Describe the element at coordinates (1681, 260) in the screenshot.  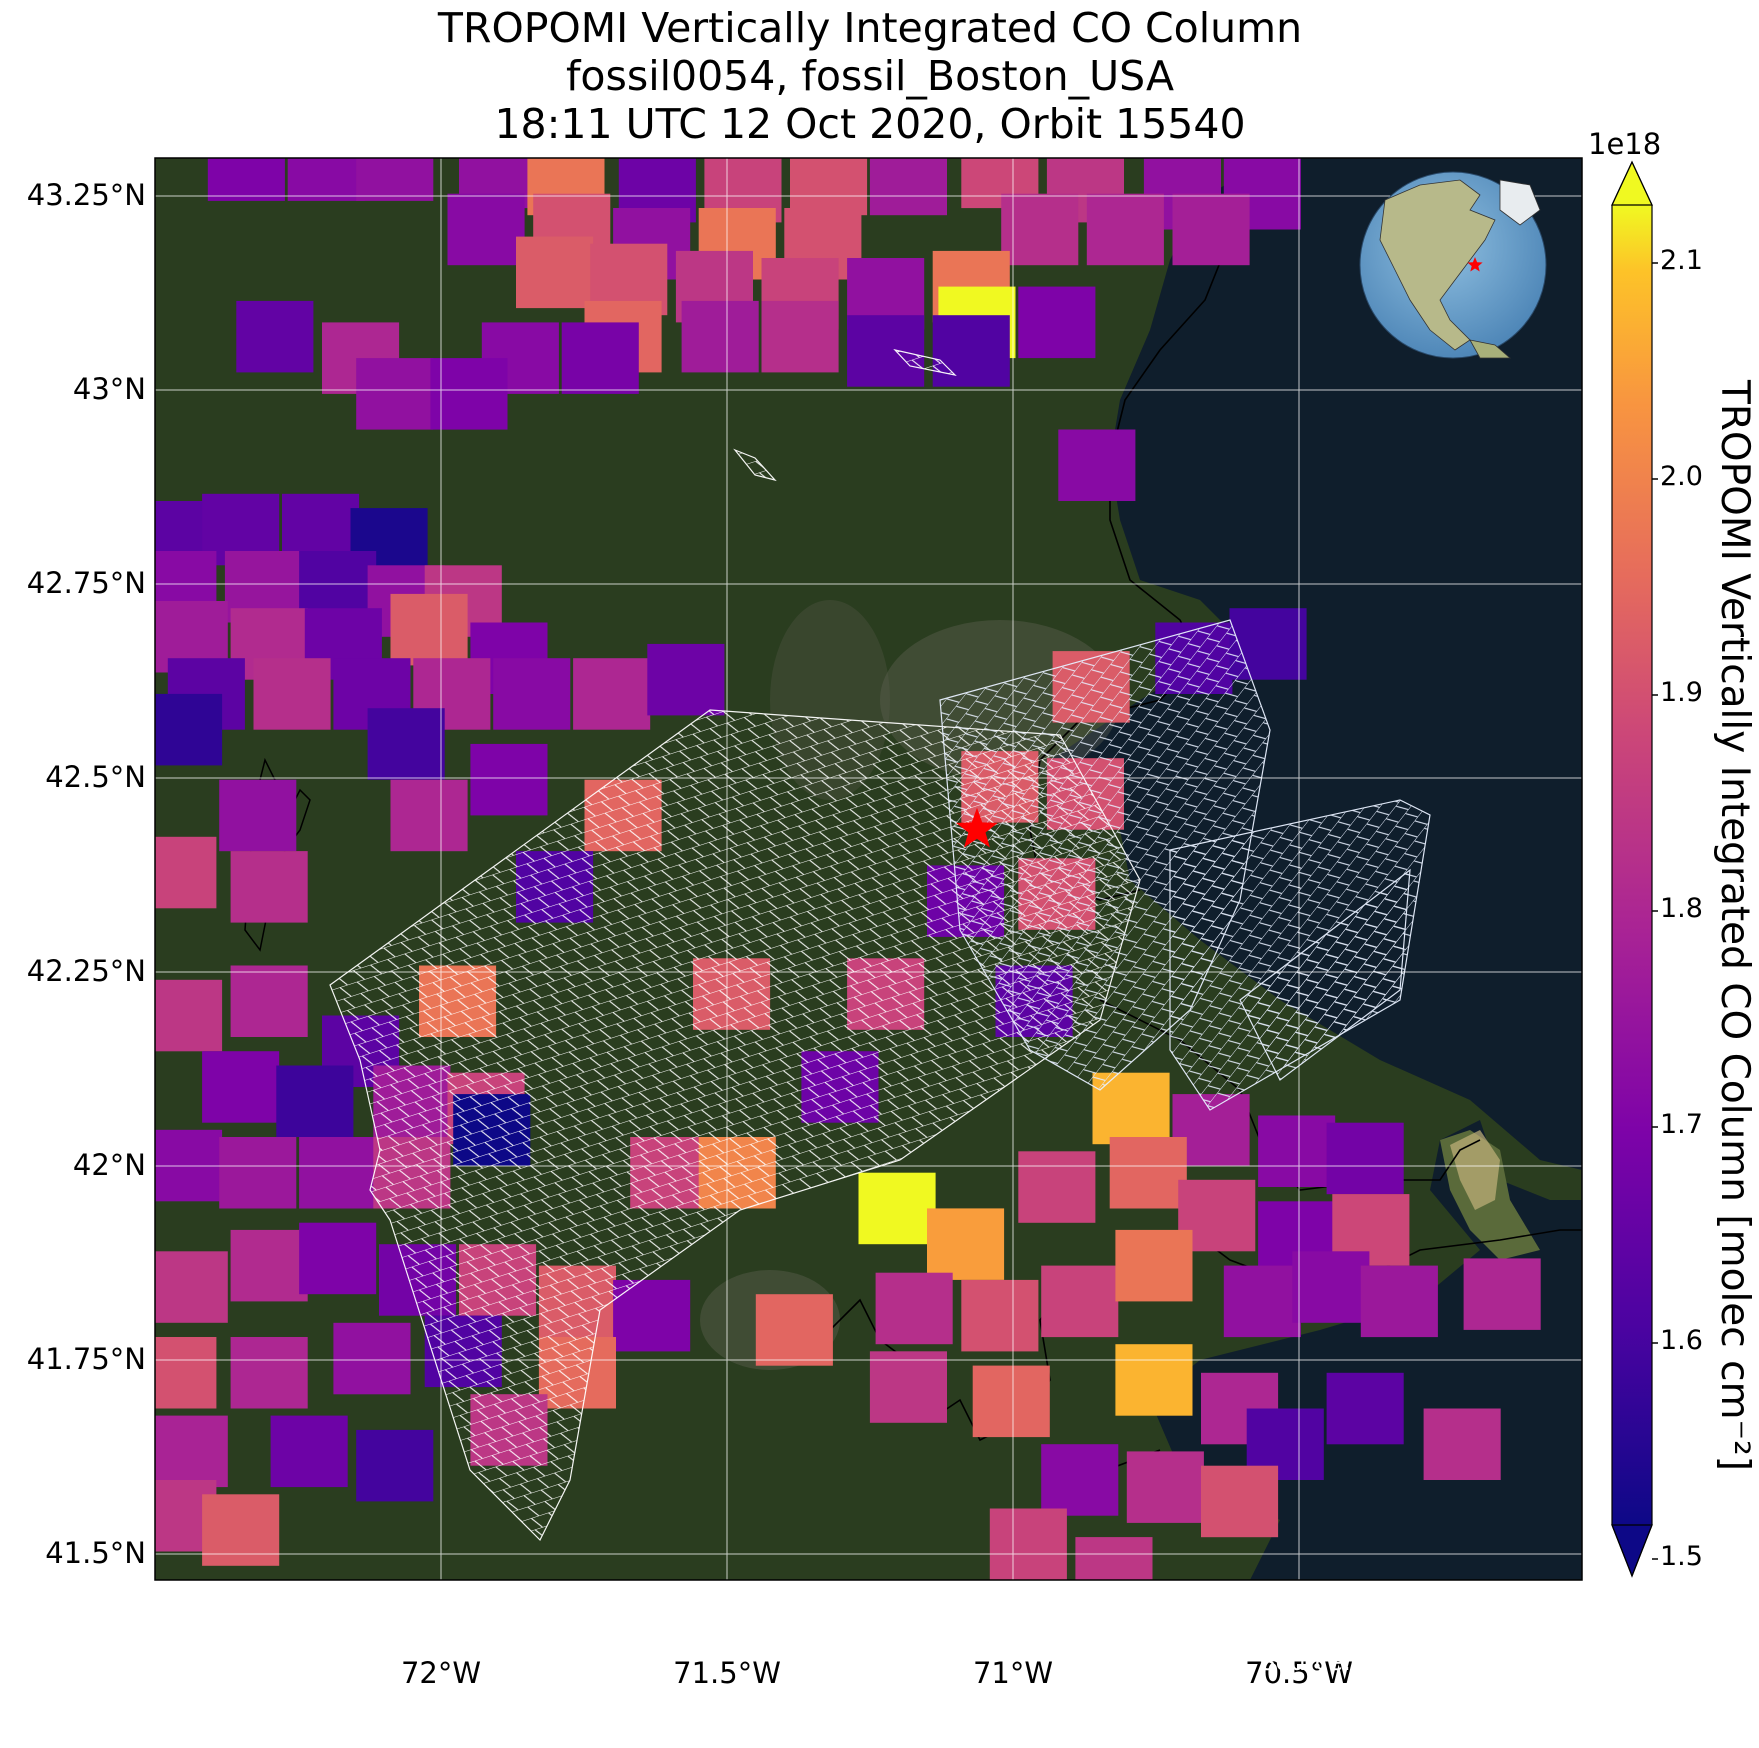
I see `colorbar-tick-label: 2.1` at that location.